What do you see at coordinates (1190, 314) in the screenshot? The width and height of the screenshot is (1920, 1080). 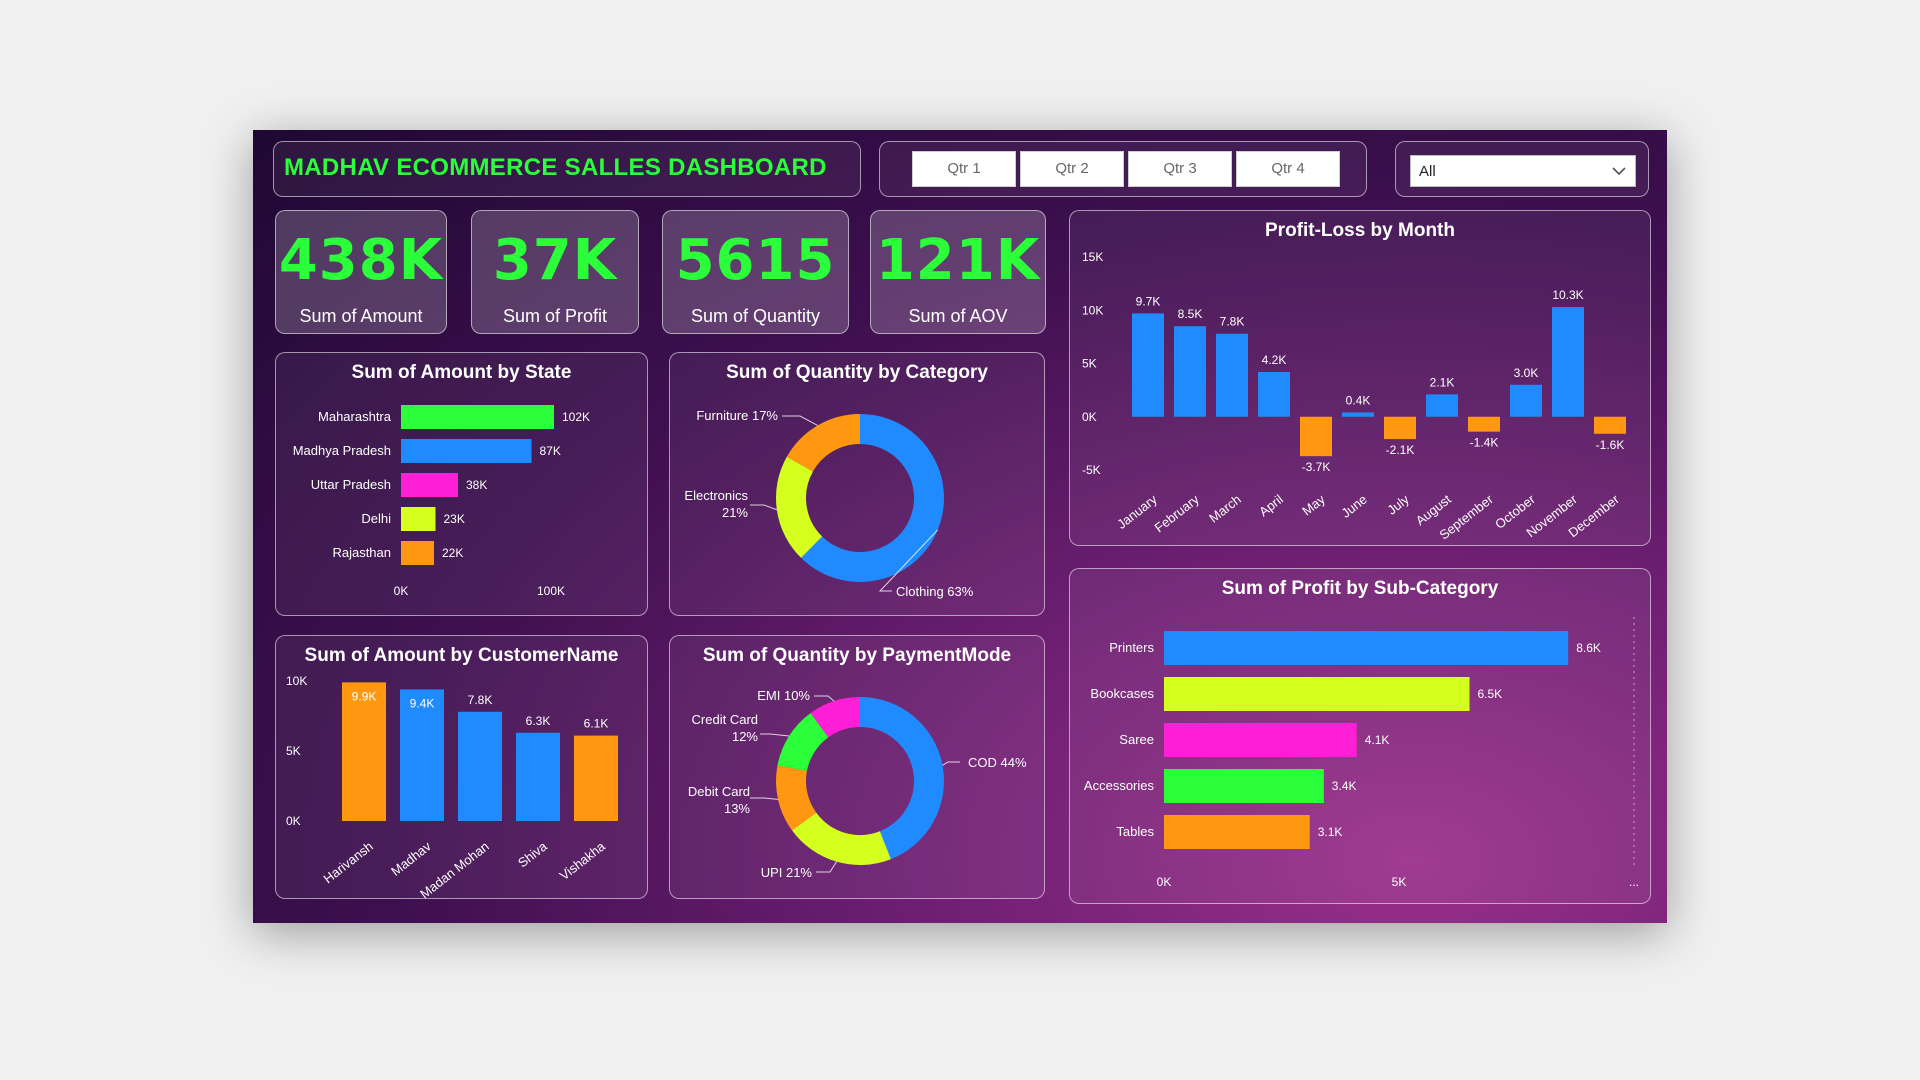 I see `data-label: 8.5K` at bounding box center [1190, 314].